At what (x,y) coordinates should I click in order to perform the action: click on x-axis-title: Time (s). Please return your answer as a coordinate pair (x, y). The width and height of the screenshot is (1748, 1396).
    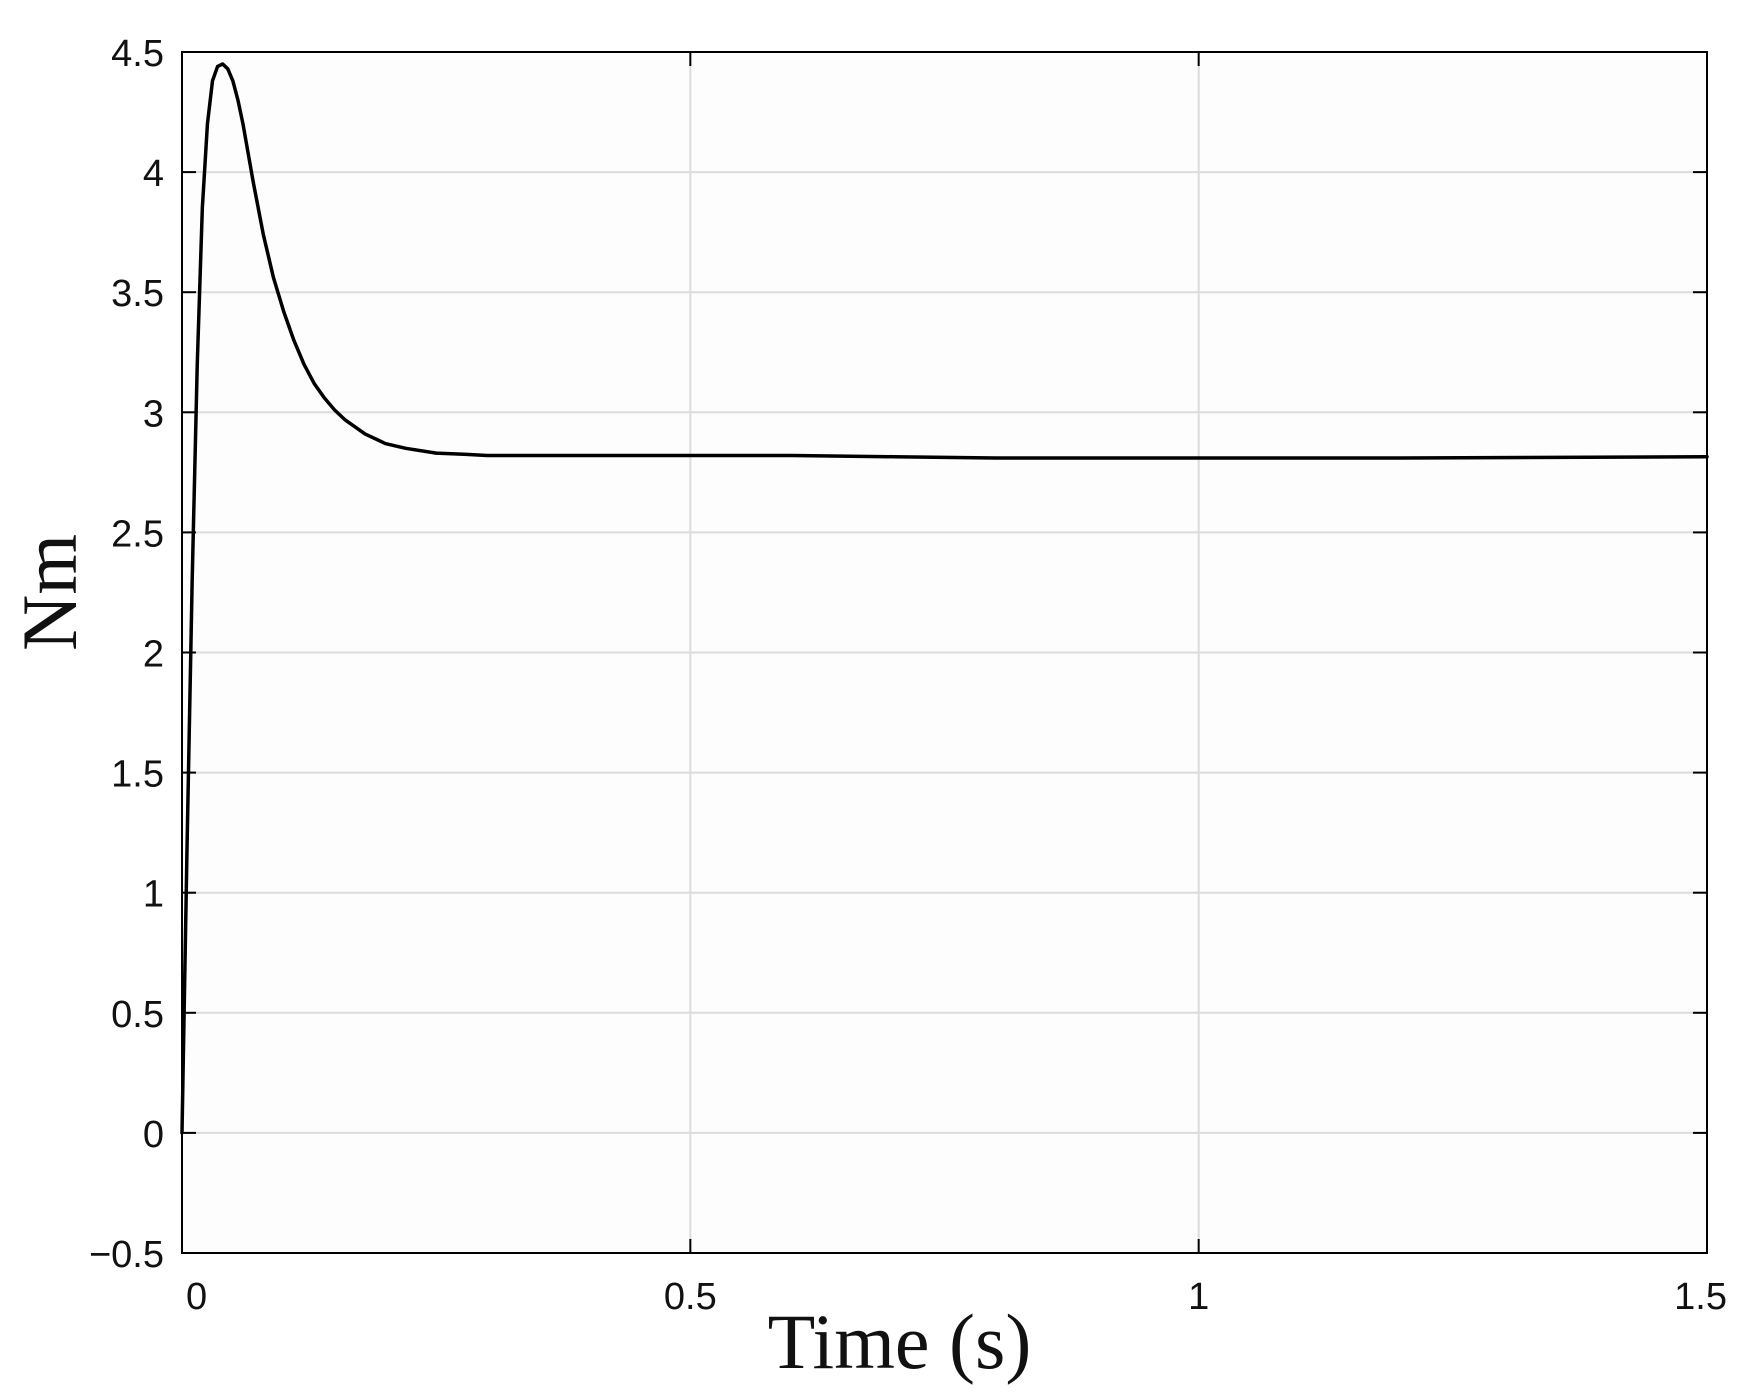
    Looking at the image, I should click on (900, 1341).